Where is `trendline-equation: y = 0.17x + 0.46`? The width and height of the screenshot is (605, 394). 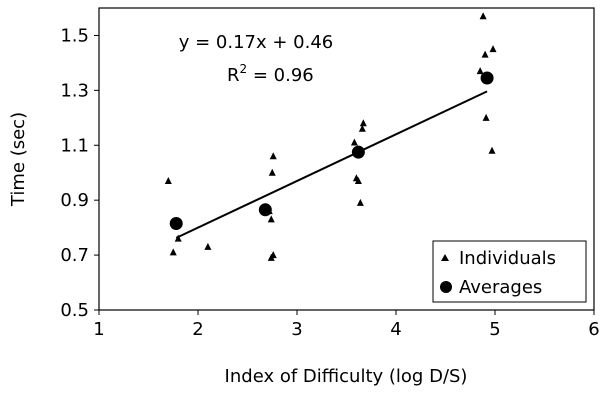 trendline-equation: y = 0.17x + 0.46 is located at coordinates (256, 42).